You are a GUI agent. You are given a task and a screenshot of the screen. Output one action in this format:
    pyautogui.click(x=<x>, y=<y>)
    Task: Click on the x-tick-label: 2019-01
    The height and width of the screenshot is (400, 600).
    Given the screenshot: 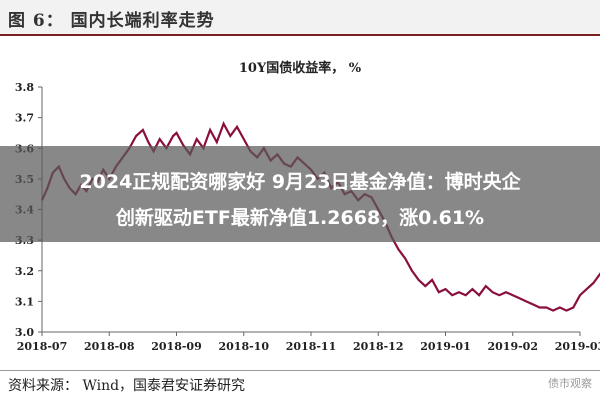 What is the action you would take?
    pyautogui.click(x=445, y=346)
    